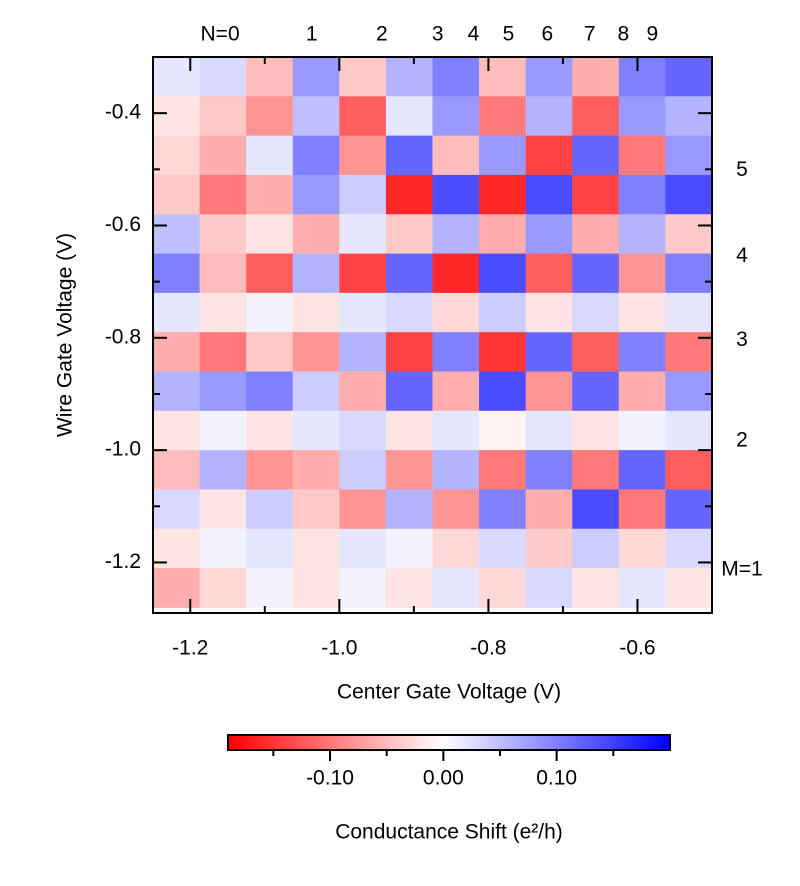  Describe the element at coordinates (741, 568) in the screenshot. I see `right-annotation: M=1` at that location.